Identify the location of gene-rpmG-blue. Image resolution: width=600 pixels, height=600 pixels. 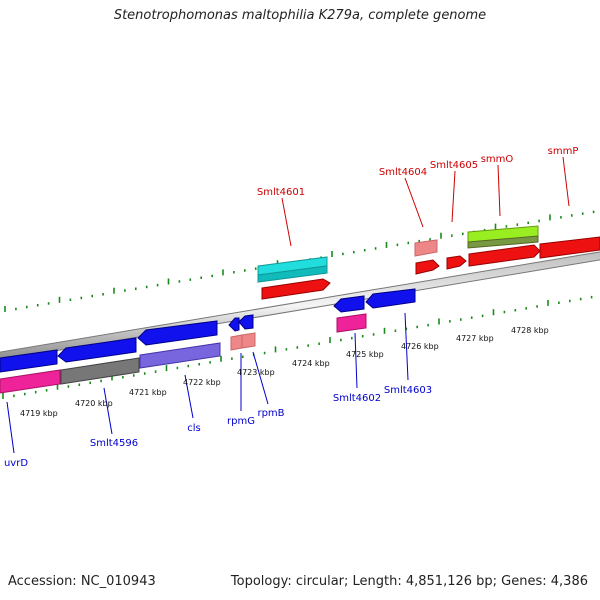
(234, 324).